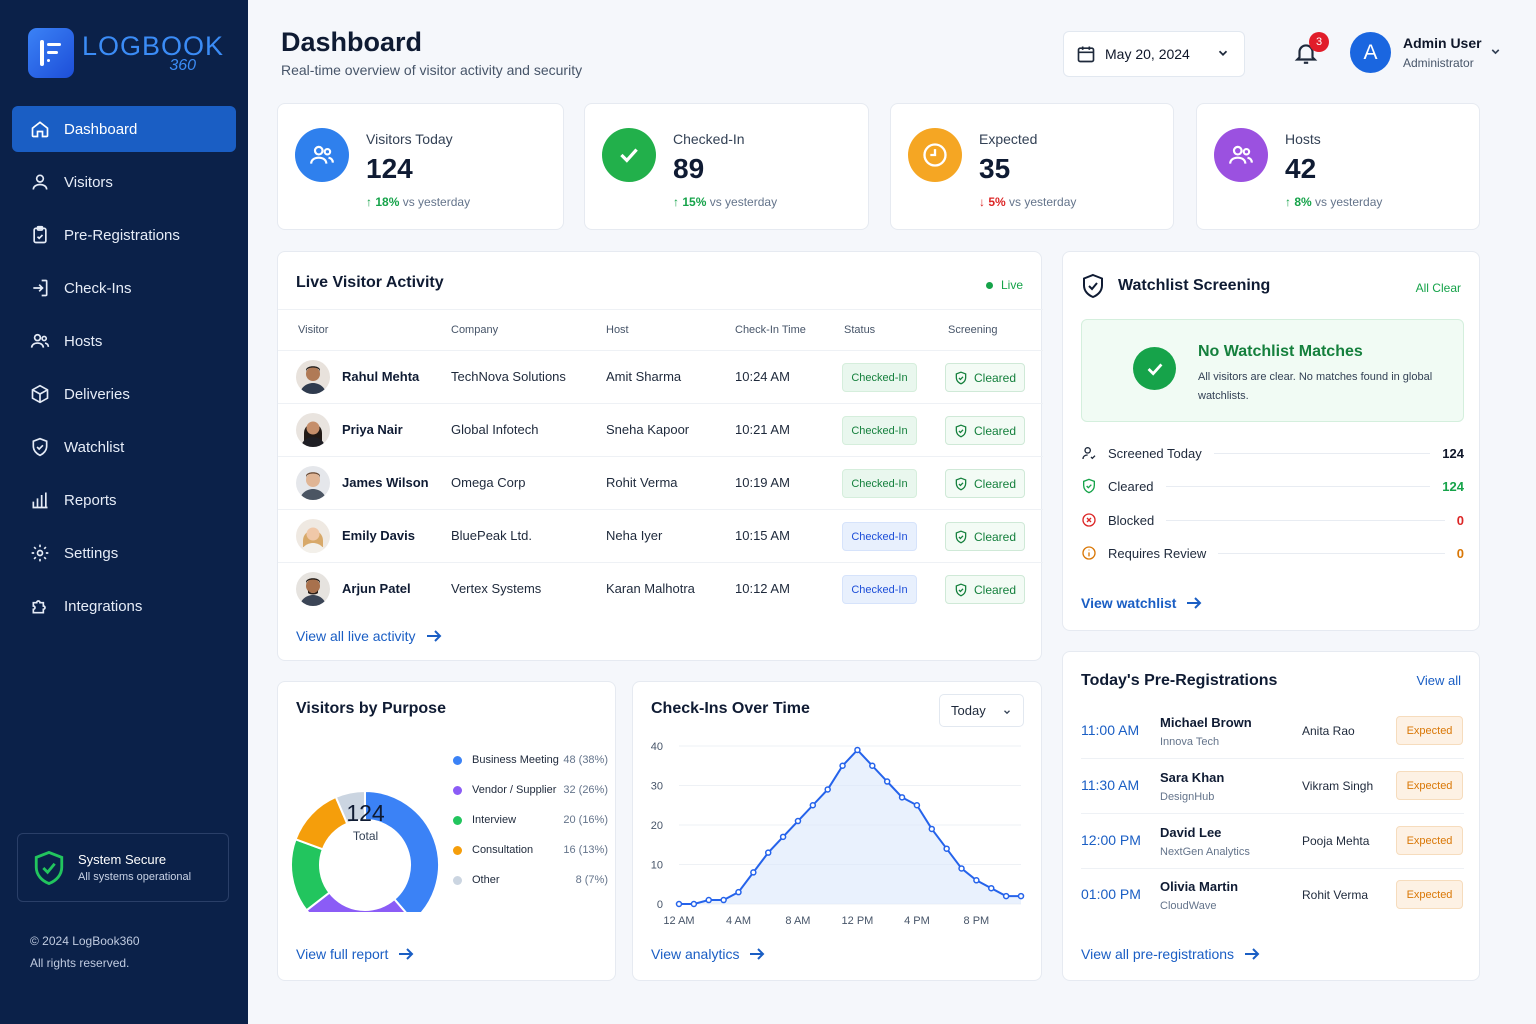 Image resolution: width=1536 pixels, height=1024 pixels. Describe the element at coordinates (997, 202) in the screenshot. I see `stat-delta-value: 5%` at that location.